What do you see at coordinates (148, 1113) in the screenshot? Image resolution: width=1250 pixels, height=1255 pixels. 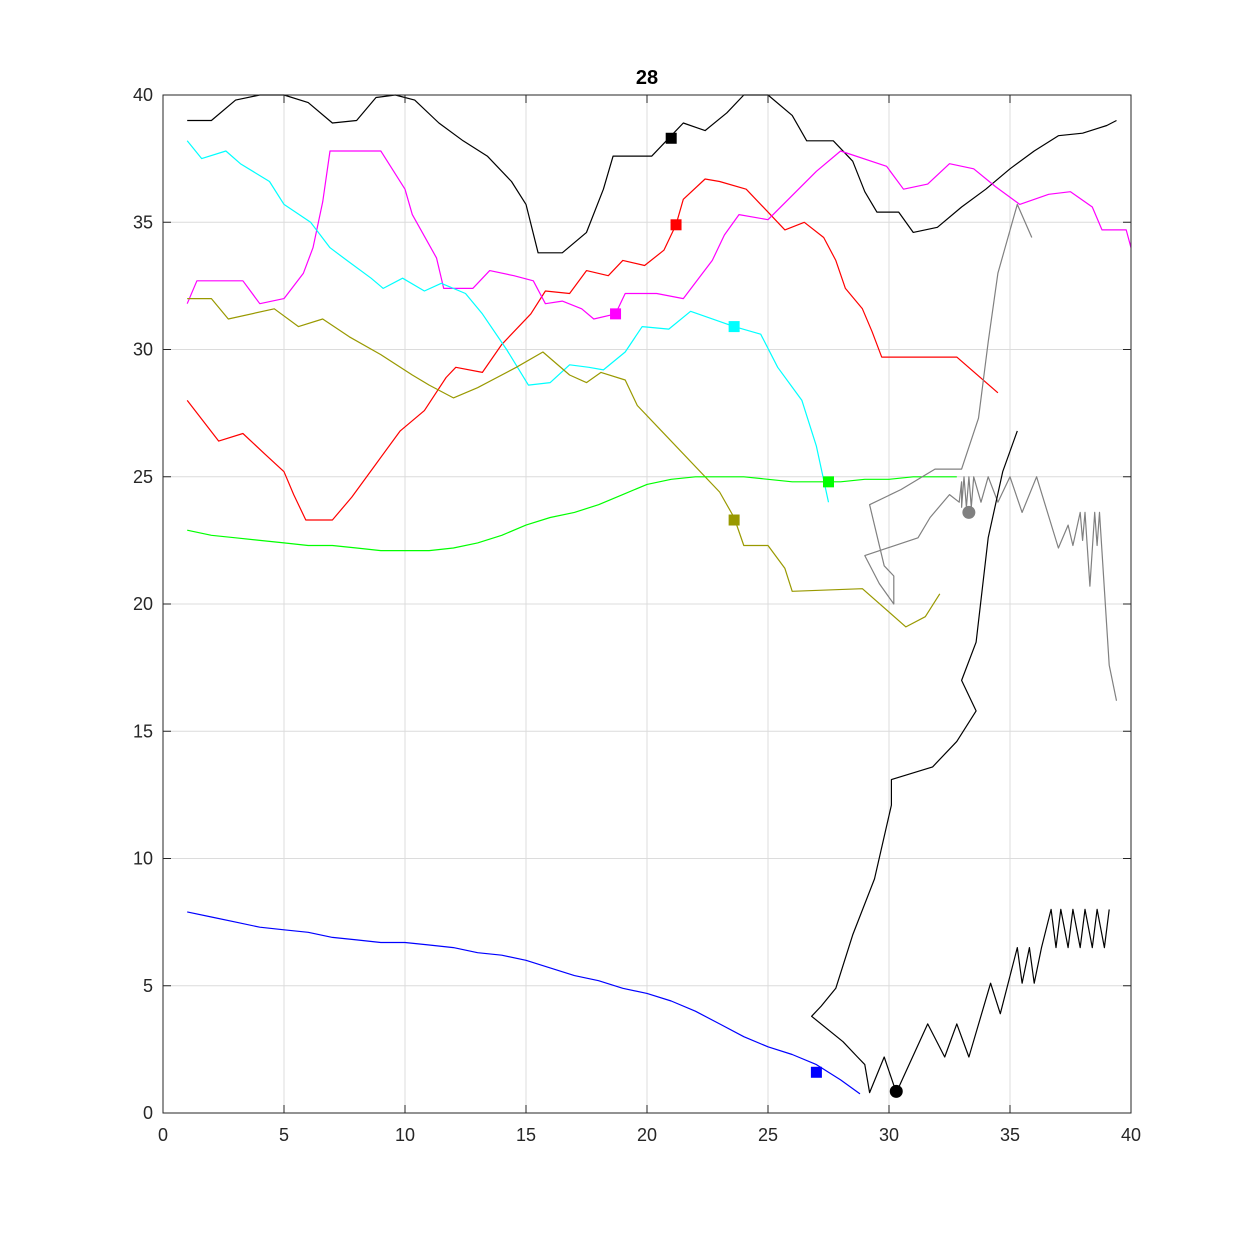 I see `y-tick-label: 0` at bounding box center [148, 1113].